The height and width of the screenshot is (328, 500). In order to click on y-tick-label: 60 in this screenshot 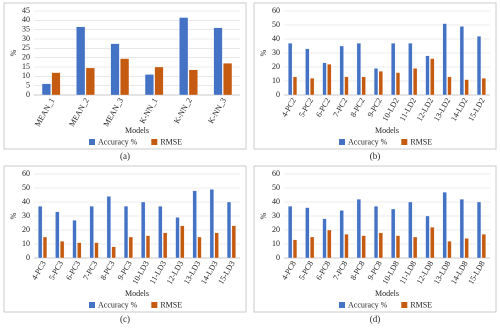, I will do `click(26, 173)`.